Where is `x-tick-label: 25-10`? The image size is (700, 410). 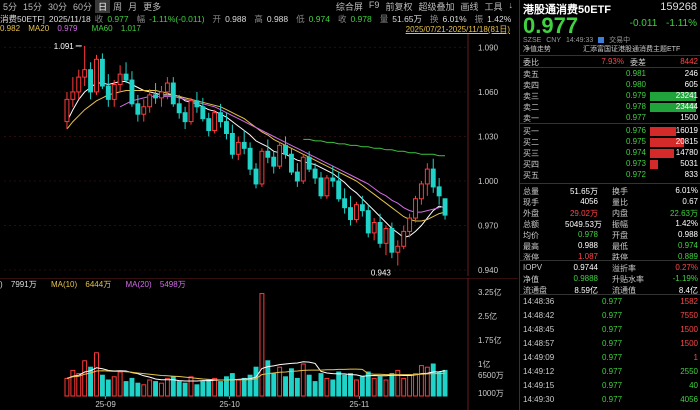
x-tick-label: 25-10 is located at coordinates (229, 404).